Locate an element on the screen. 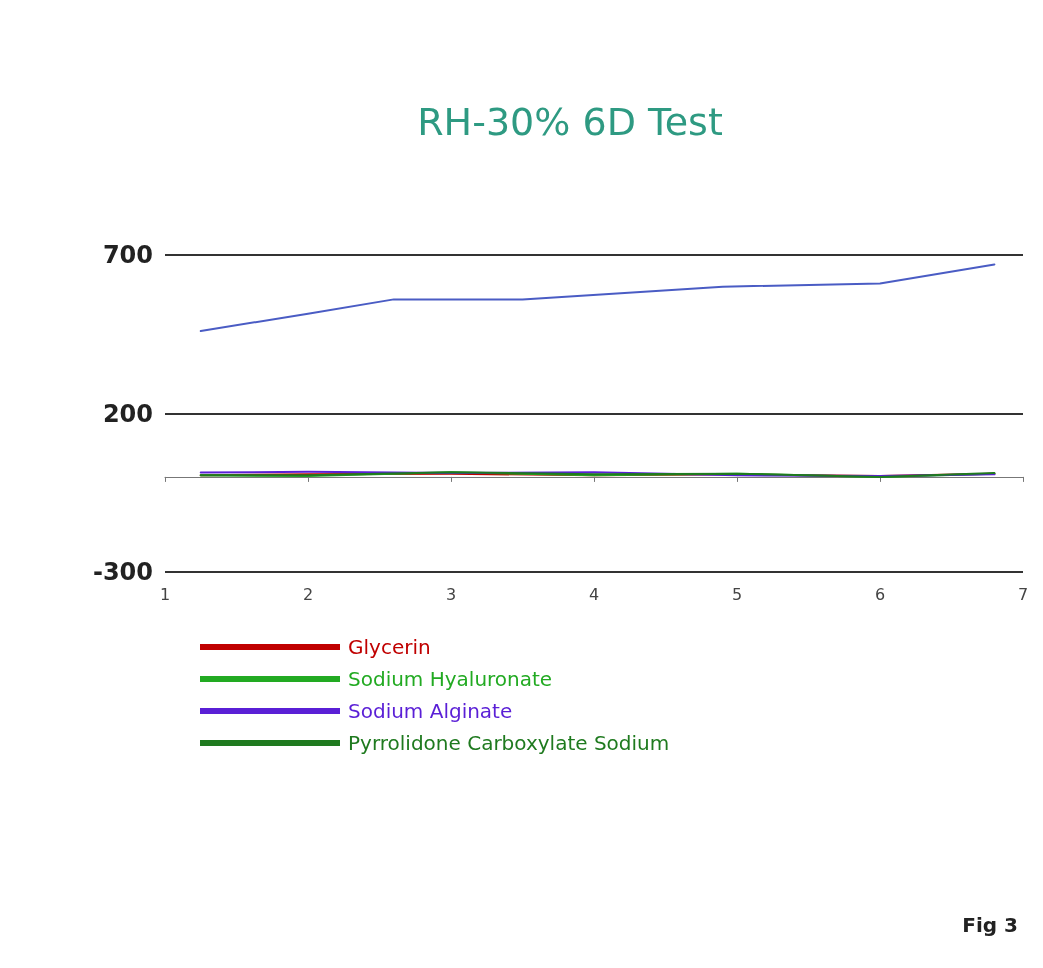 The image size is (1043, 968). text: Sodium Alginate is located at coordinates (430, 711).